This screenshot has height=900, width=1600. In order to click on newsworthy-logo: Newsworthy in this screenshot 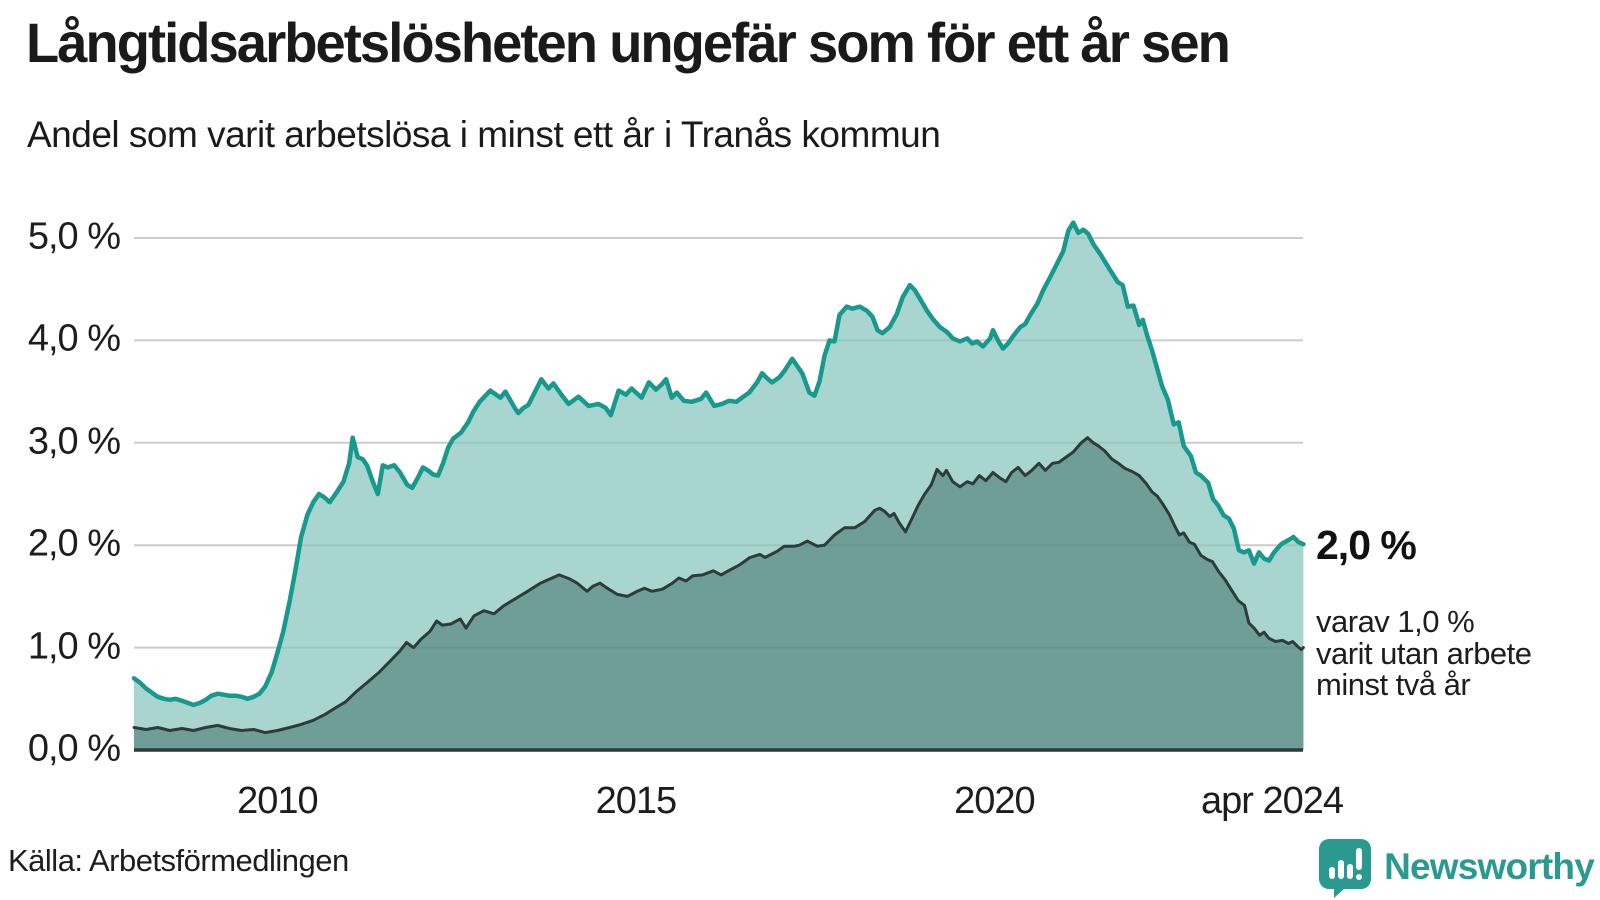, I will do `click(1455, 867)`.